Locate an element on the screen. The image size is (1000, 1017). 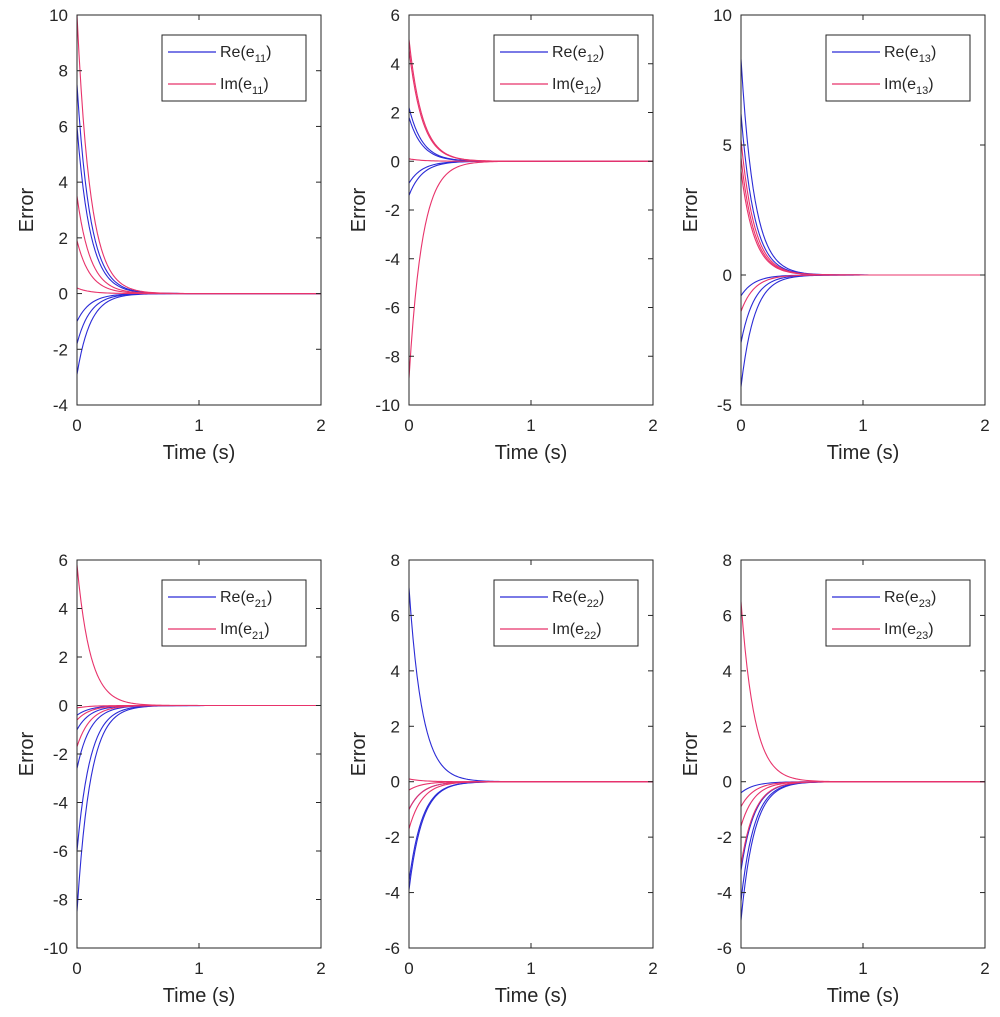
legend-label: Im(e23) is located at coordinates (909, 631).